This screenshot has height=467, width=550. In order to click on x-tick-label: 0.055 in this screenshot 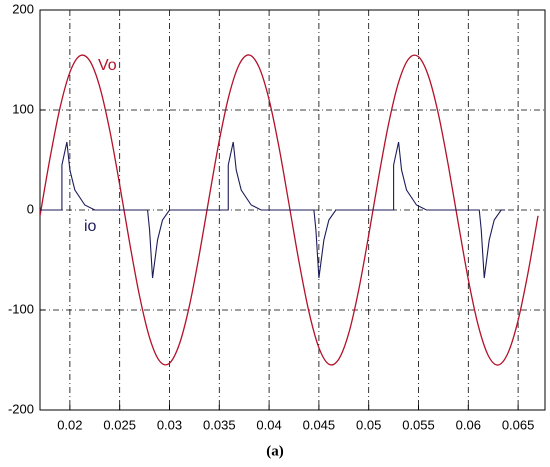, I will do `click(418, 424)`.